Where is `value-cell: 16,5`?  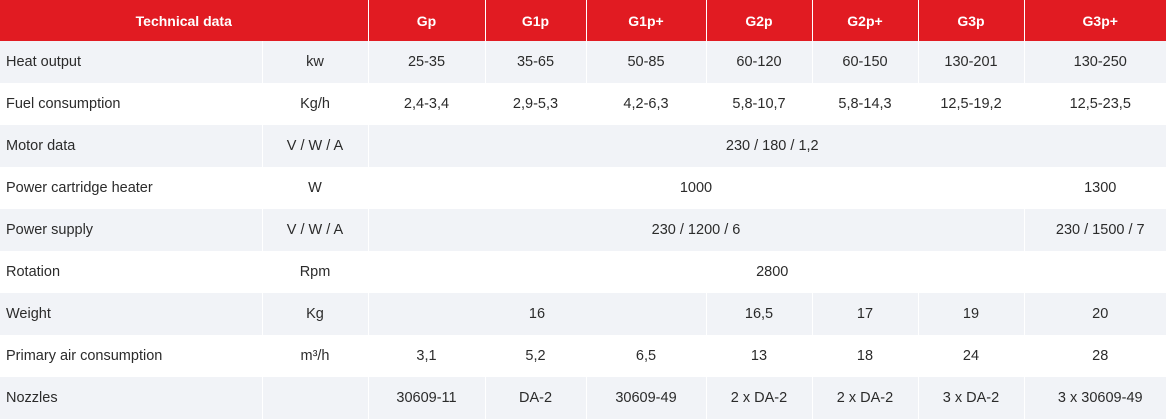 value-cell: 16,5 is located at coordinates (759, 314).